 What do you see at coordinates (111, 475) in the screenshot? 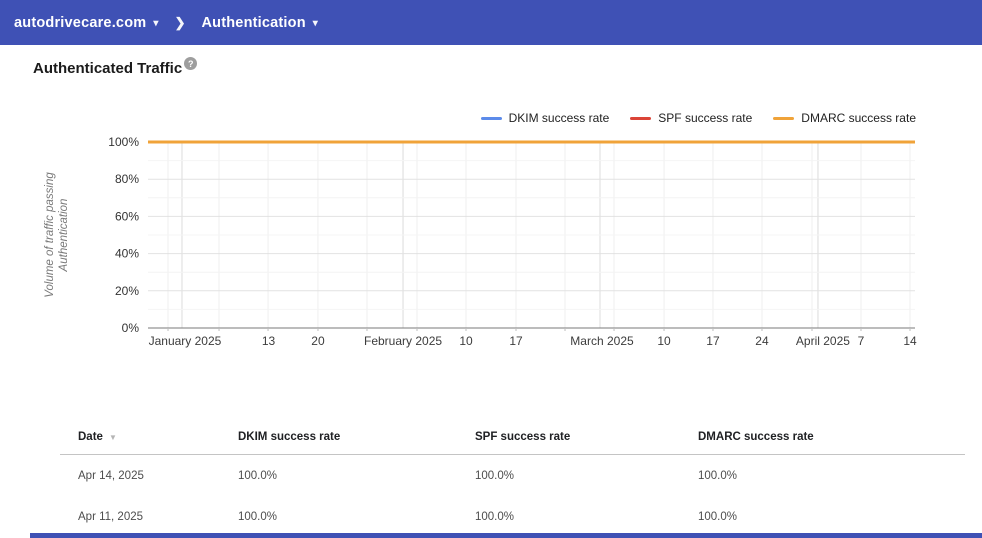
I see `cell-date: Apr 14, 2025` at bounding box center [111, 475].